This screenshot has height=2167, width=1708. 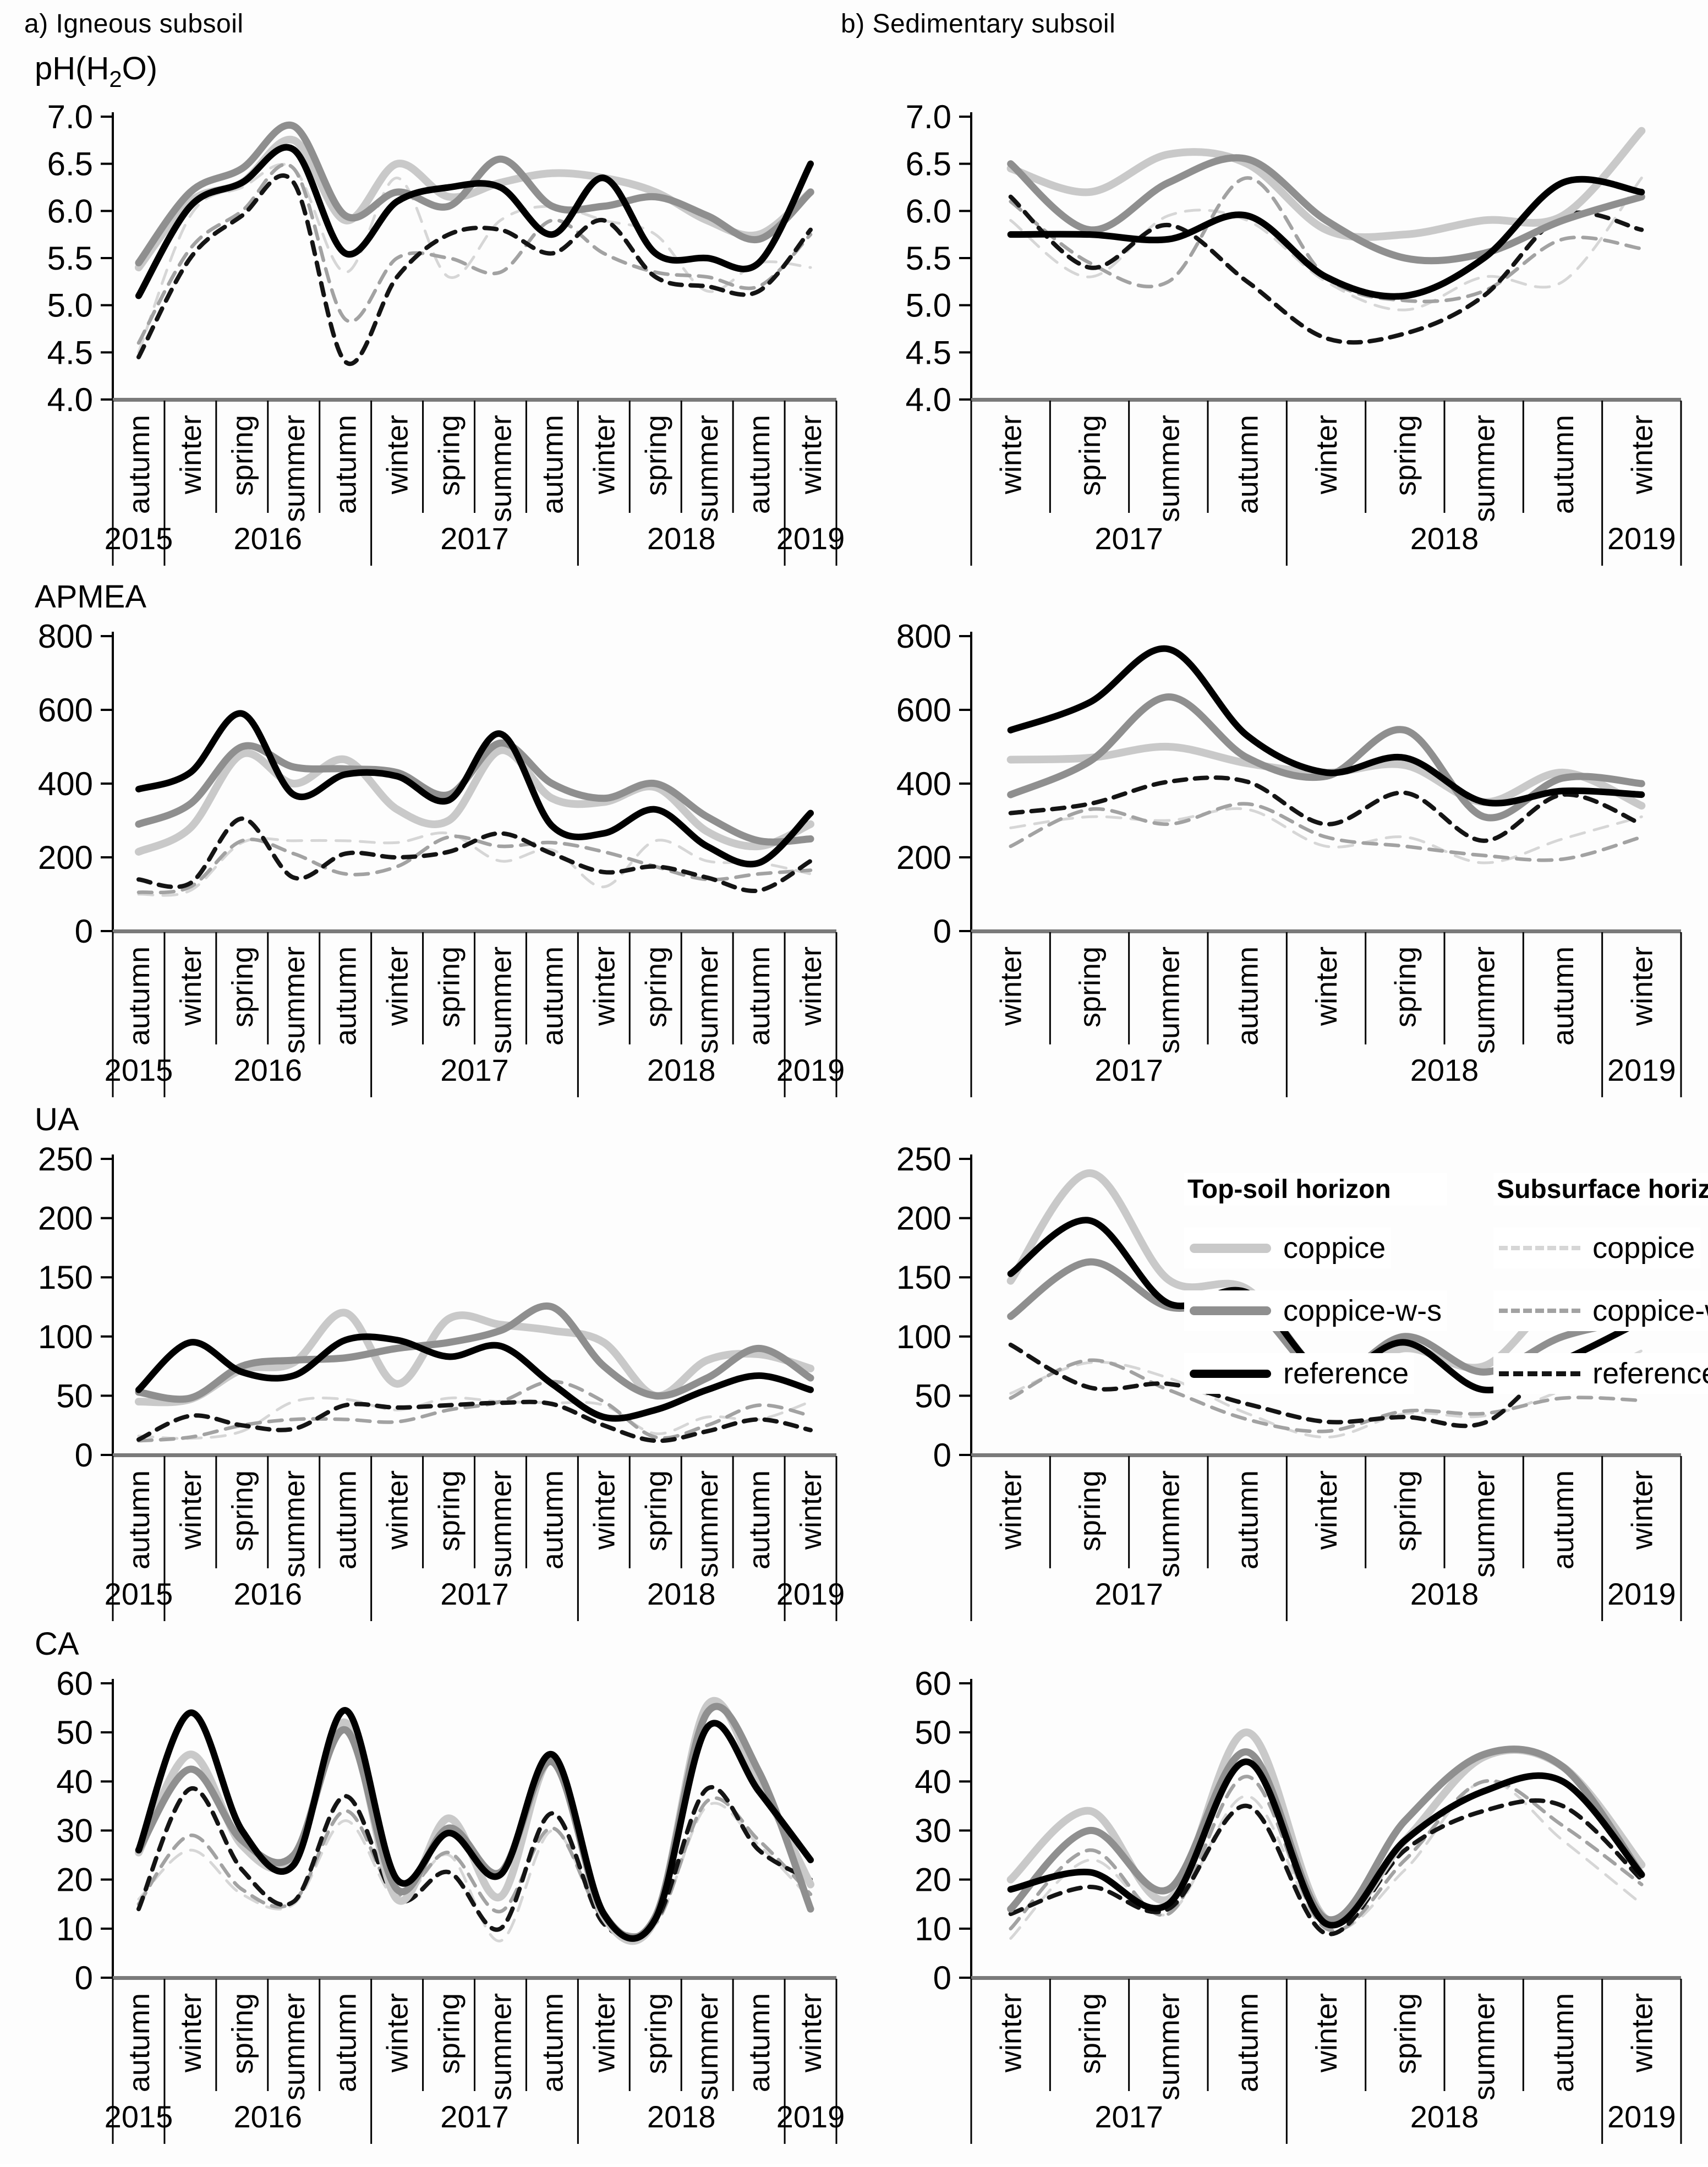 I want to click on legend-subsurface-title: Subsurface horizon, so click(x=1601, y=1189).